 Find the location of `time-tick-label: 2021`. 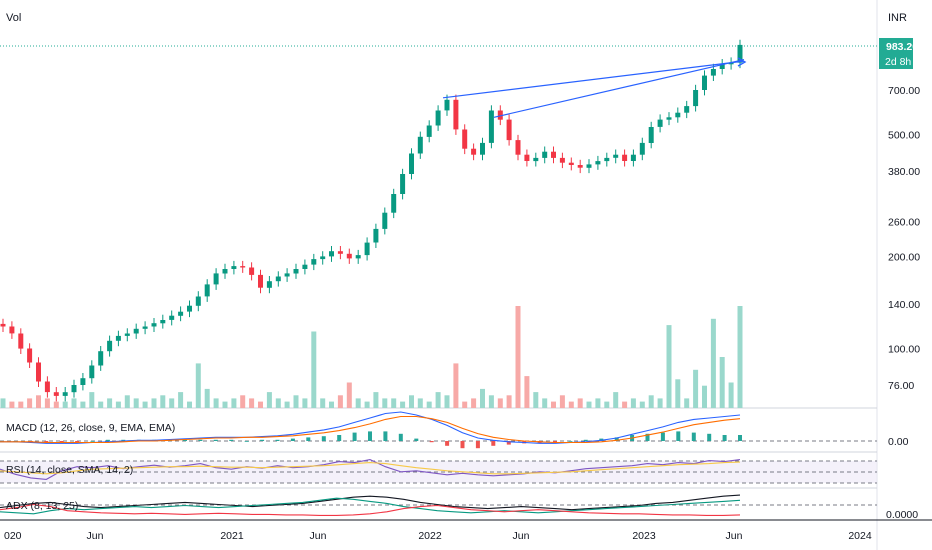

time-tick-label: 2021 is located at coordinates (232, 536).